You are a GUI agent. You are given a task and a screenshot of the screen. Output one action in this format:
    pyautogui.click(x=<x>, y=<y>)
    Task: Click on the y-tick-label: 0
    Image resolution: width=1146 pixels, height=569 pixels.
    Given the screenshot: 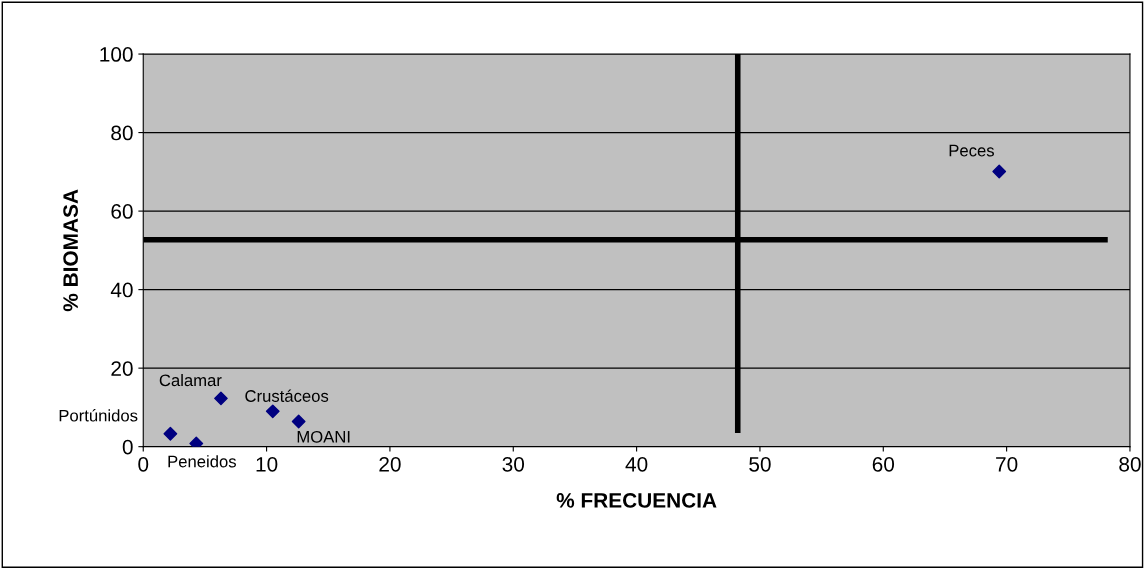 What is the action you would take?
    pyautogui.click(x=127, y=447)
    